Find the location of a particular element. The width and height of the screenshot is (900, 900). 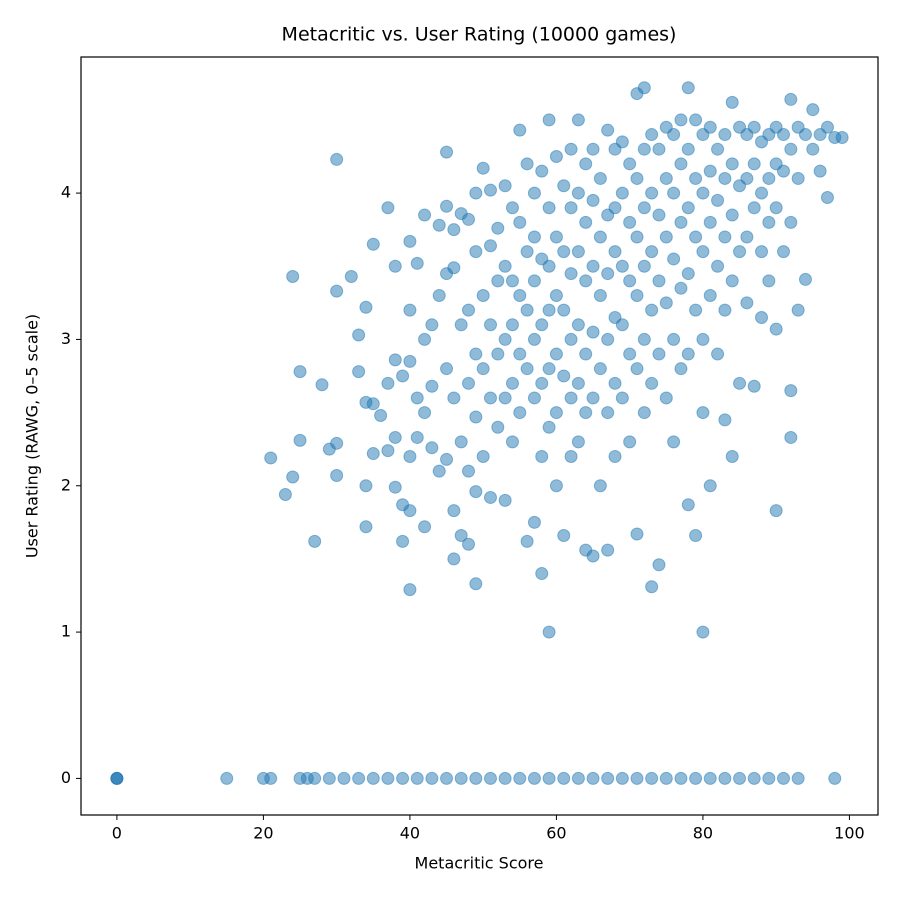

y-tick-label: 0 is located at coordinates (66, 777).